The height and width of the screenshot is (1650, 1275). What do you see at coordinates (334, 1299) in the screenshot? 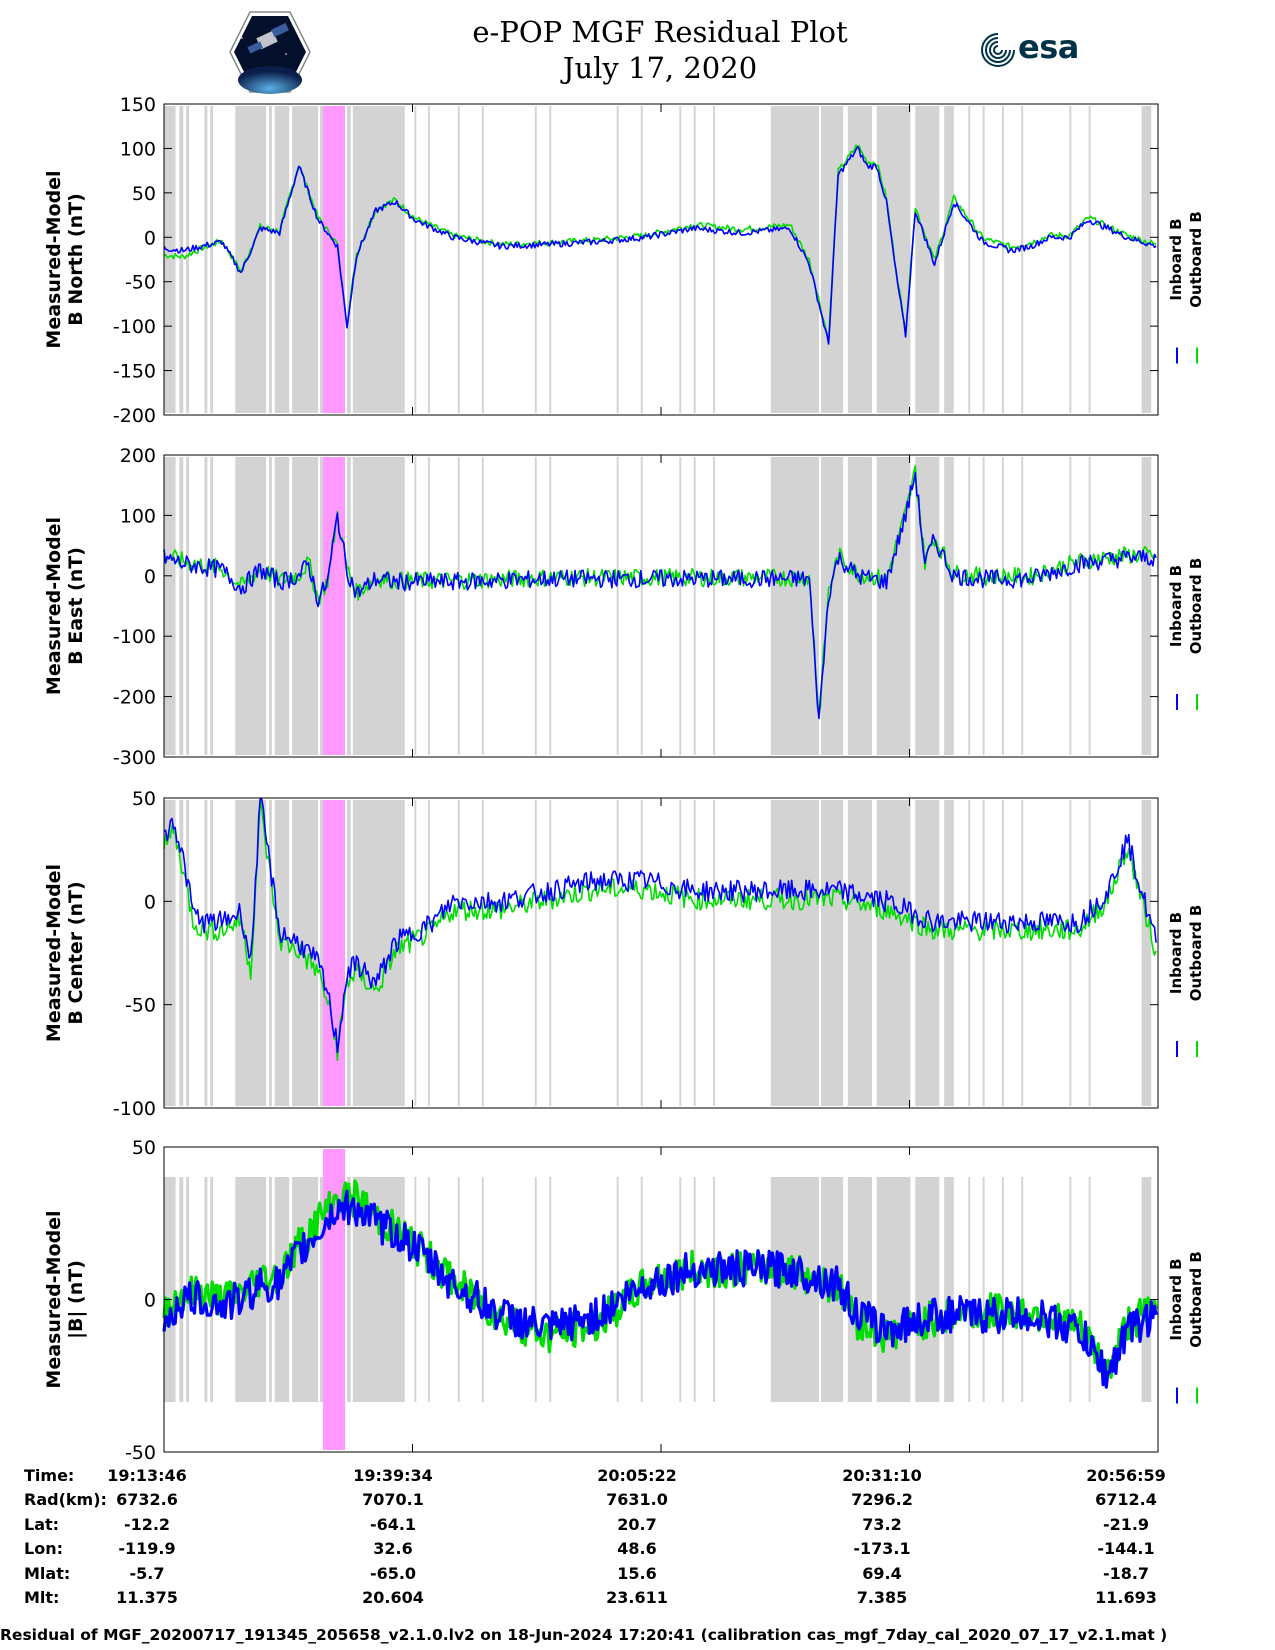
I see `highlight-band` at bounding box center [334, 1299].